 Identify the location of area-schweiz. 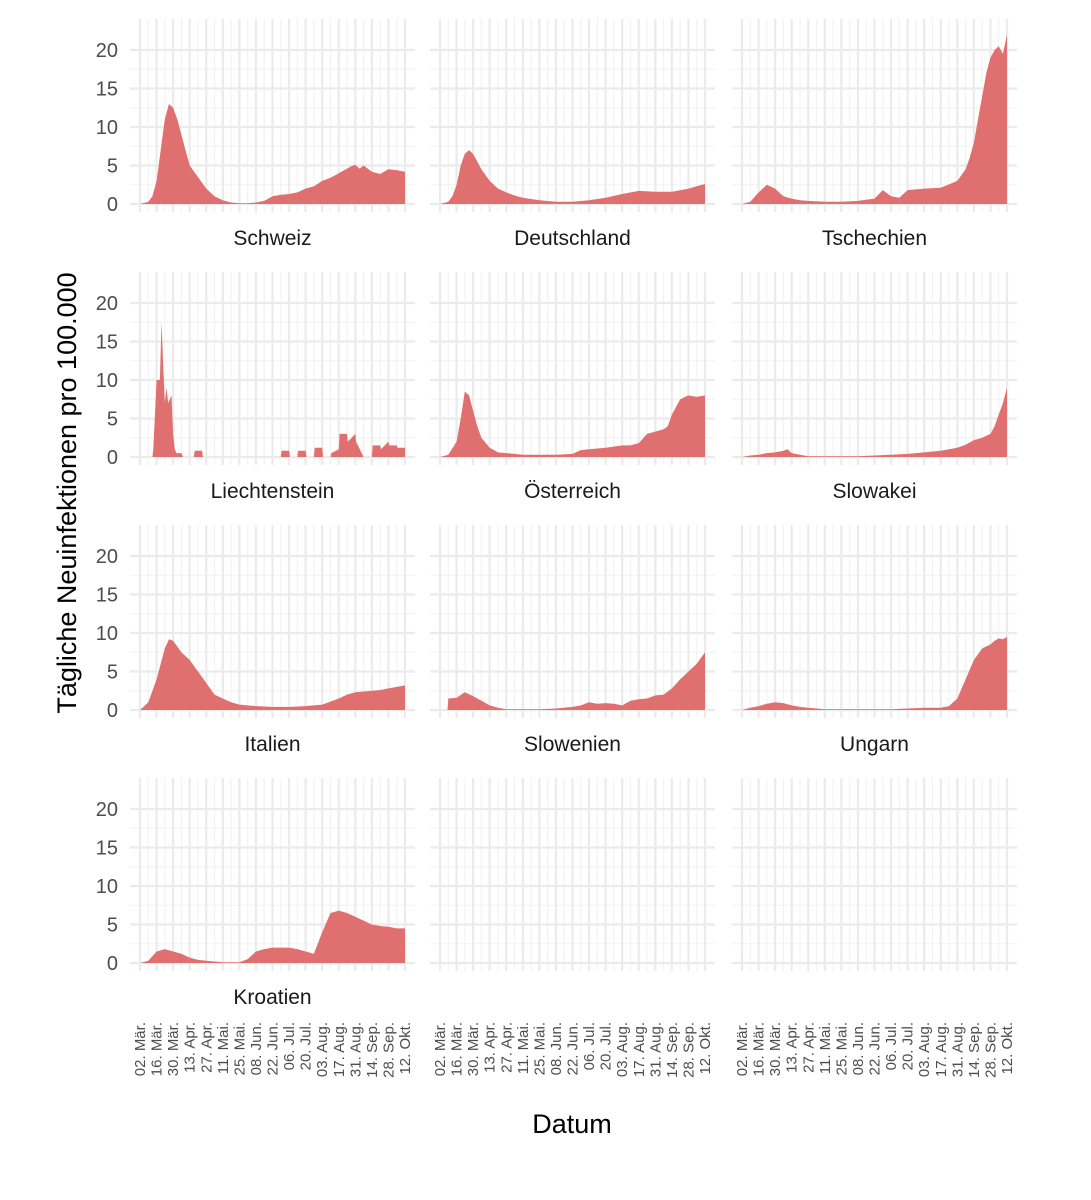
(272, 153).